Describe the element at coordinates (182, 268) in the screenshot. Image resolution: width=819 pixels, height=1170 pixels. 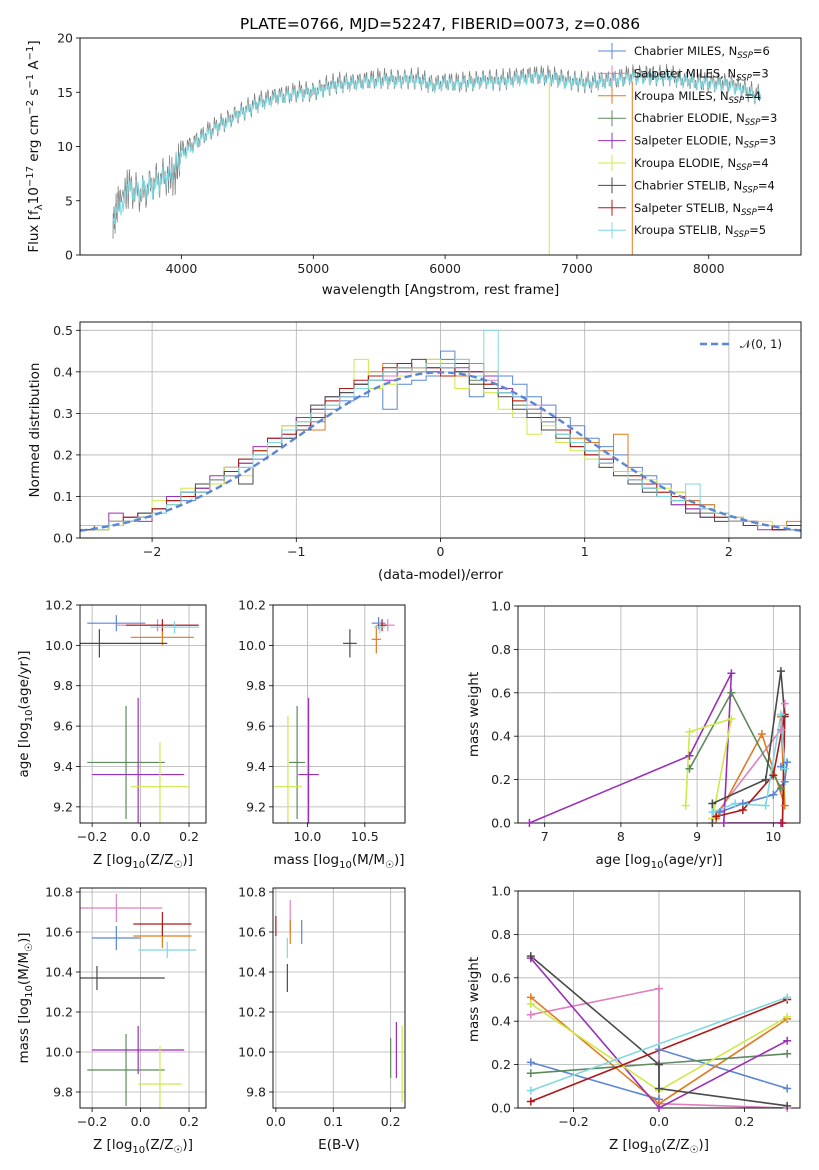
I see `spectrum-xtick-label: 4000` at that location.